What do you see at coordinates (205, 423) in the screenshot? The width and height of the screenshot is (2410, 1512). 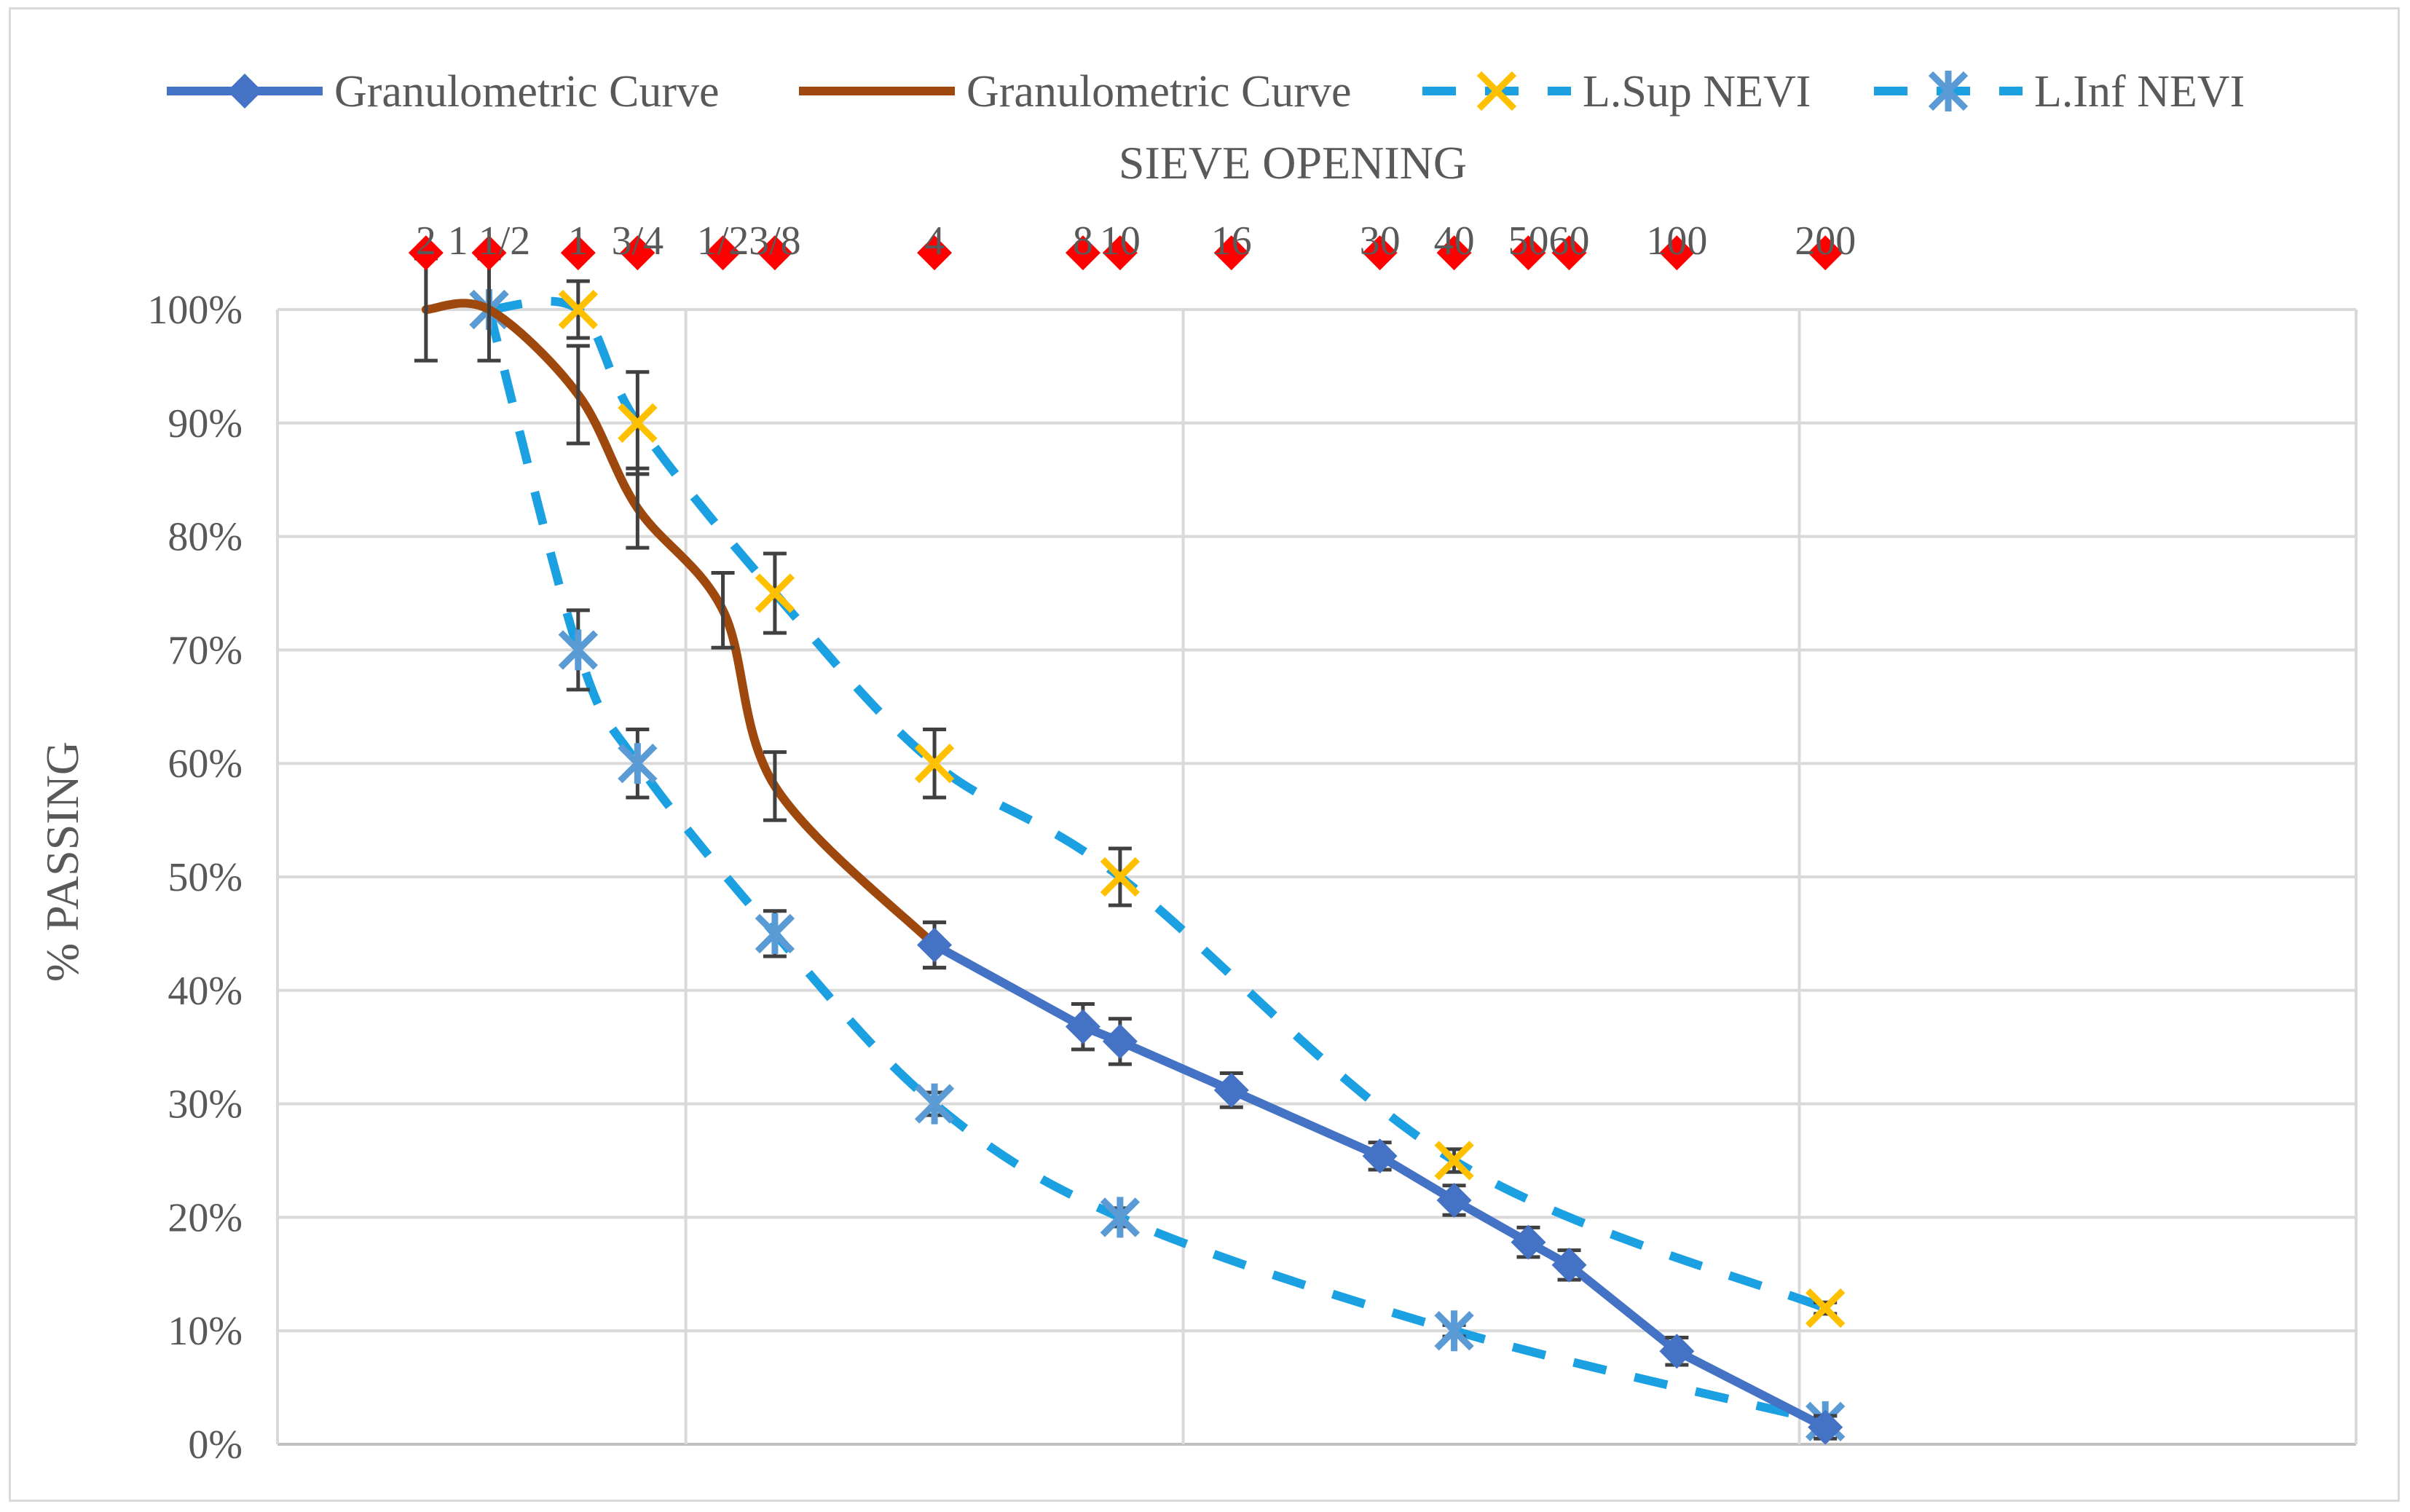 I see `y-tick-label: 90%` at bounding box center [205, 423].